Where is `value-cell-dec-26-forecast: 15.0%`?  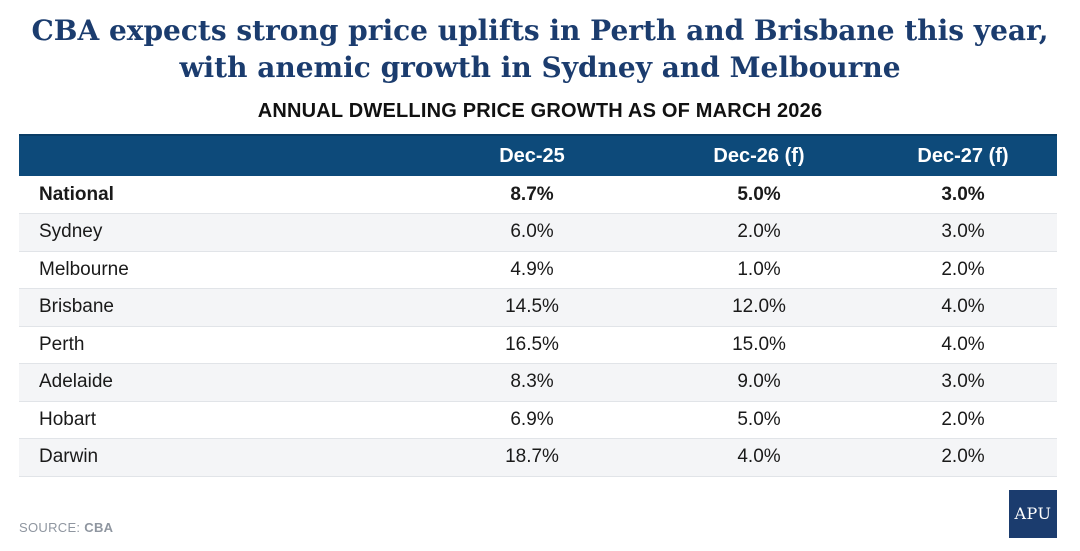 value-cell-dec-26-forecast: 15.0% is located at coordinates (759, 344).